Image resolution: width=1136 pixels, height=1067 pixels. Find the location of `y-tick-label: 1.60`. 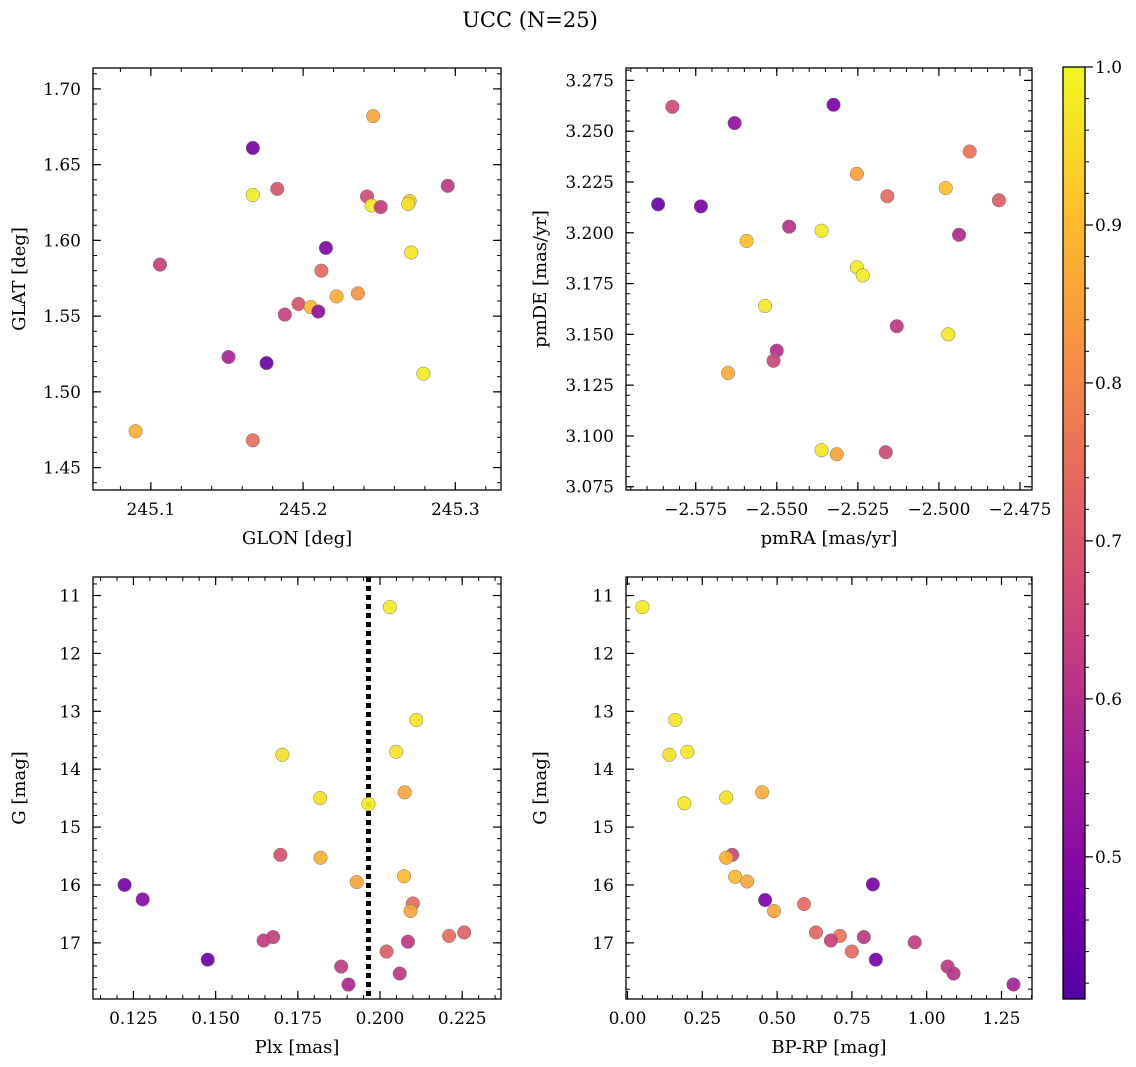

y-tick-label: 1.60 is located at coordinates (62, 241).